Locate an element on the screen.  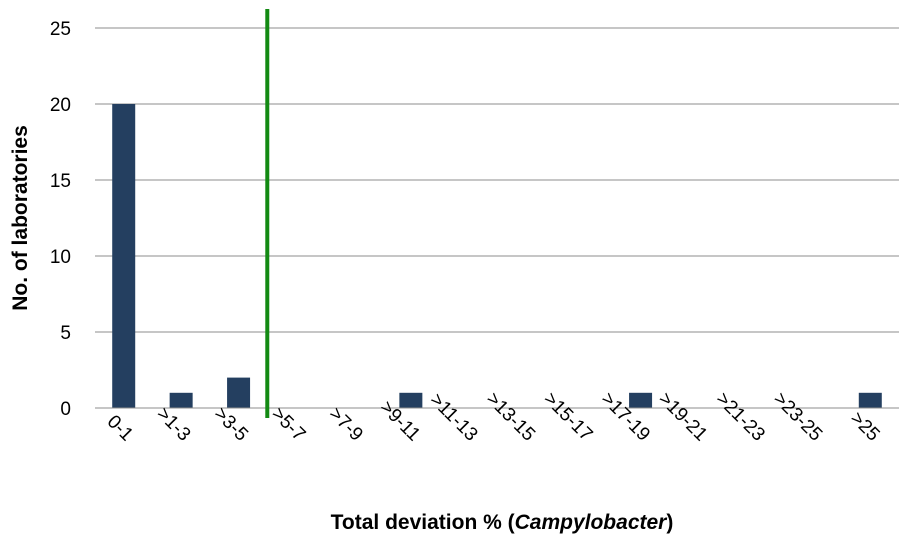
y-tick-label: 5 is located at coordinates (65, 333).